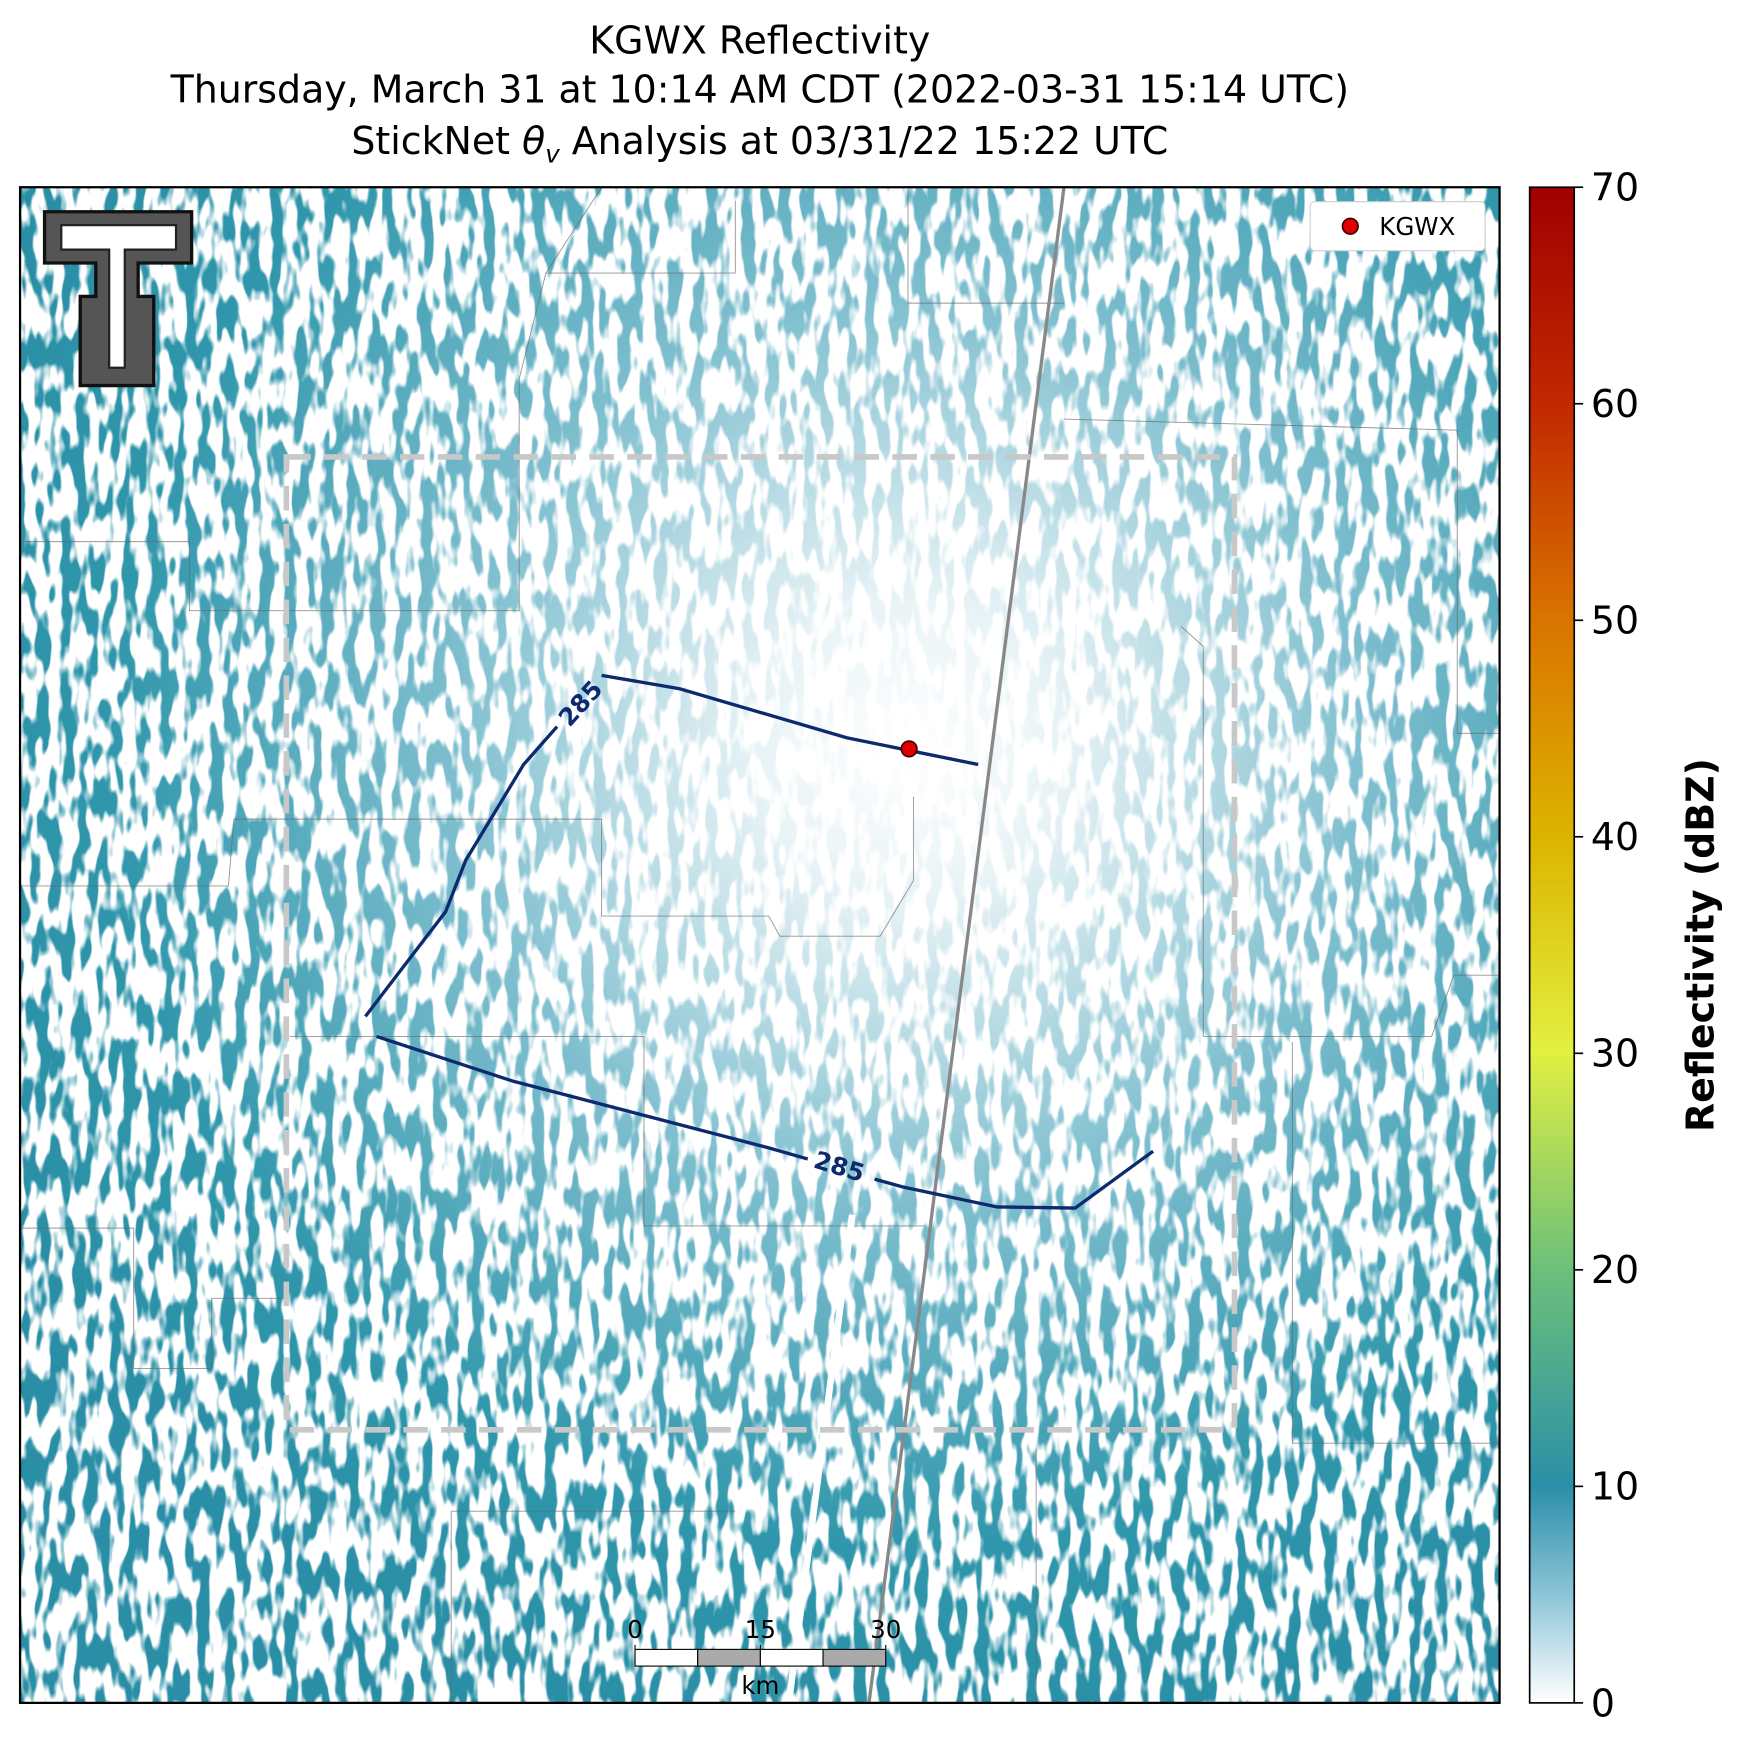  Describe the element at coordinates (118, 299) in the screenshot. I see `logo` at that location.